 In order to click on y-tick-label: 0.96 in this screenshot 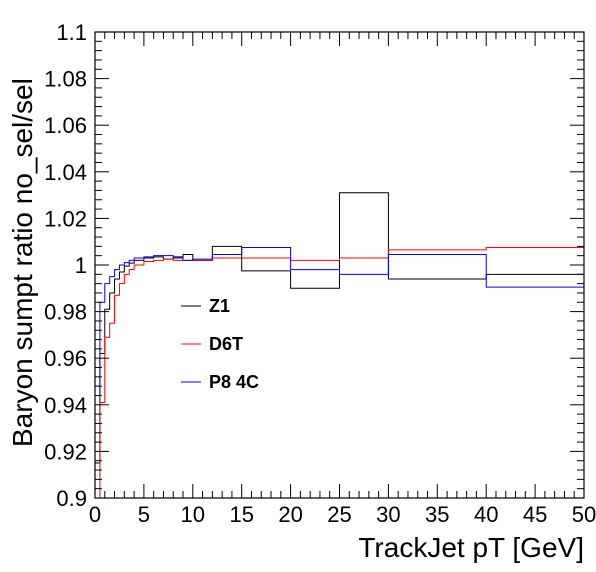, I will do `click(65, 358)`.